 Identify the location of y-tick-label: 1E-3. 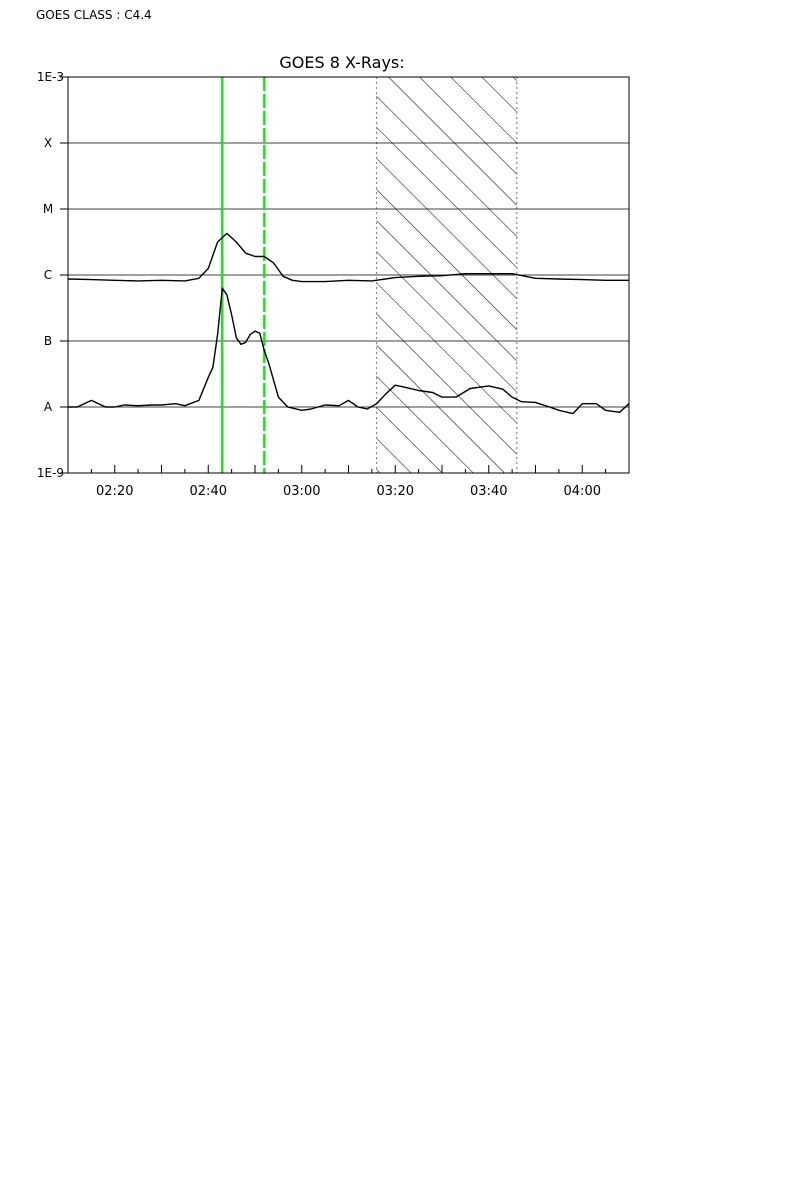
(50, 77).